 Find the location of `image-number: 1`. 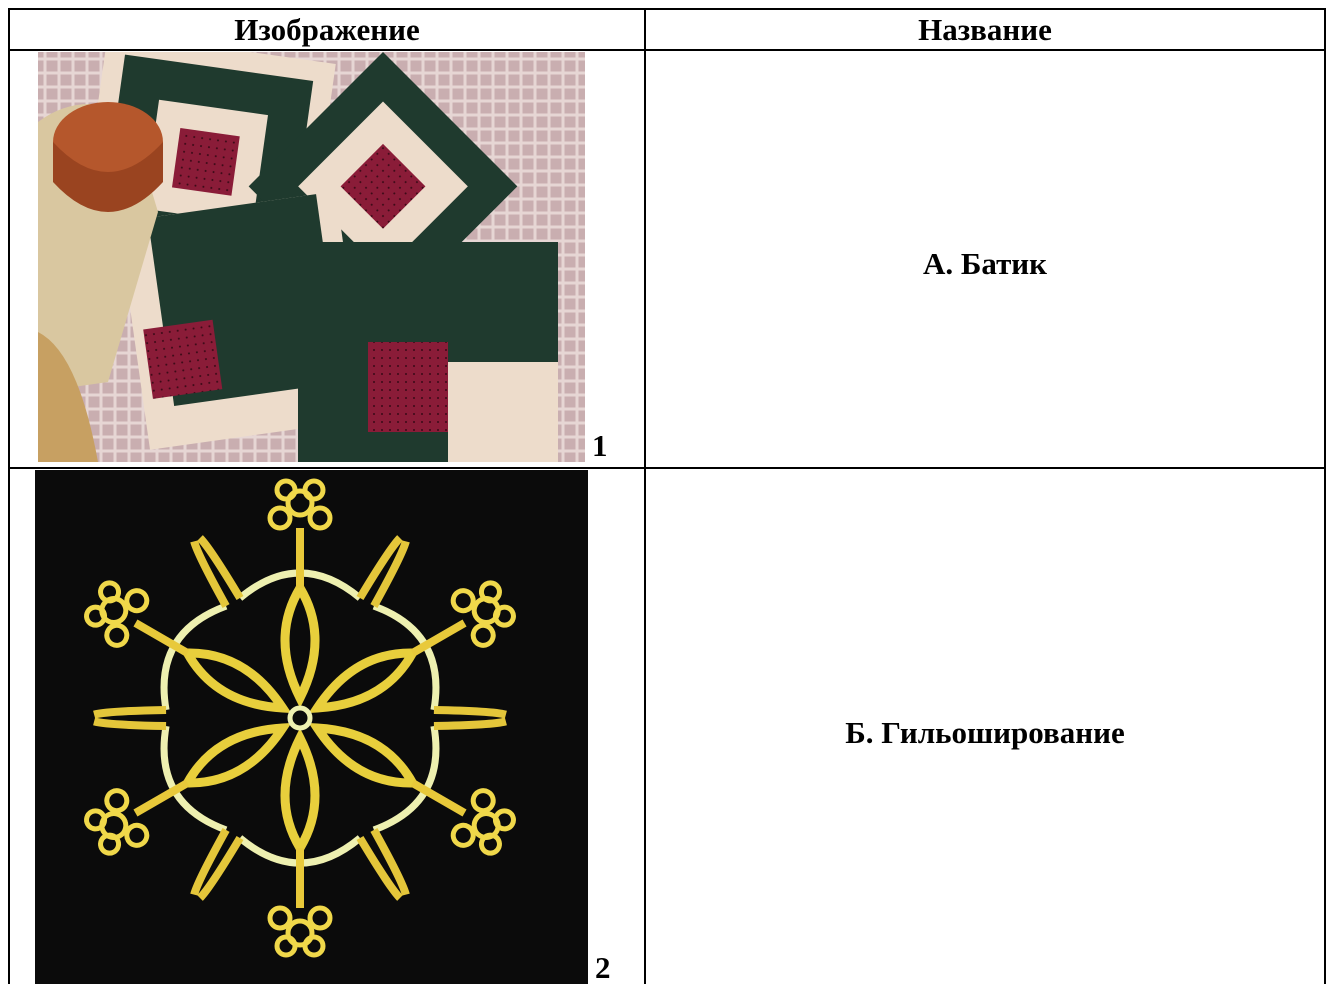

image-number: 1 is located at coordinates (600, 445).